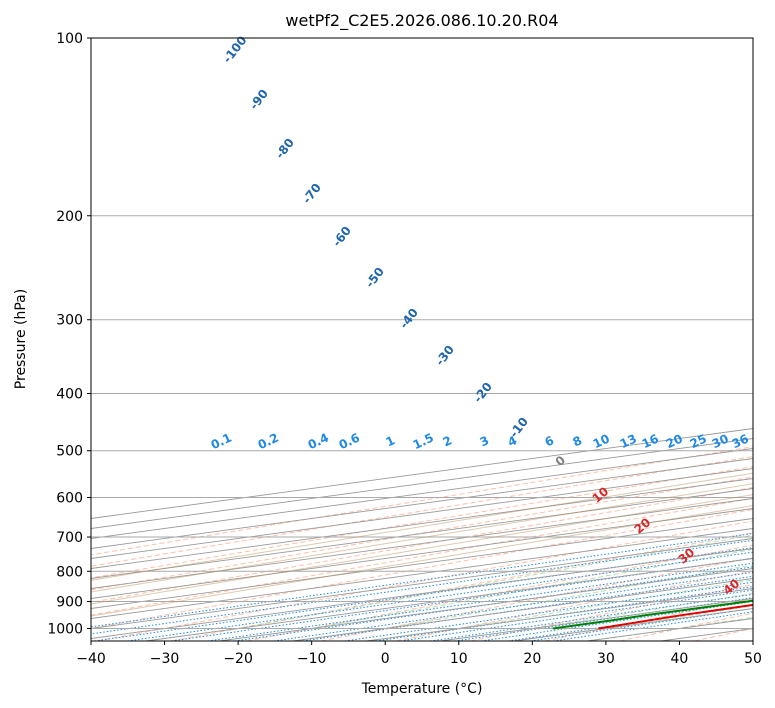 This screenshot has width=775, height=708. I want to click on mixing-ratio-label: 25, so click(698, 442).